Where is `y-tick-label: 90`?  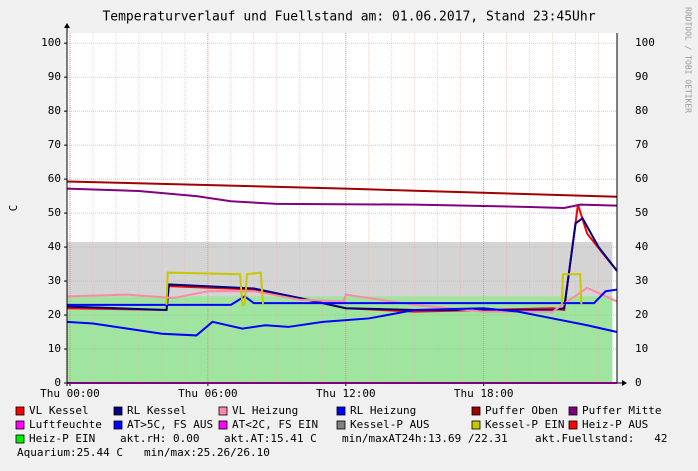
y-tick-label: 90 is located at coordinates (54, 76).